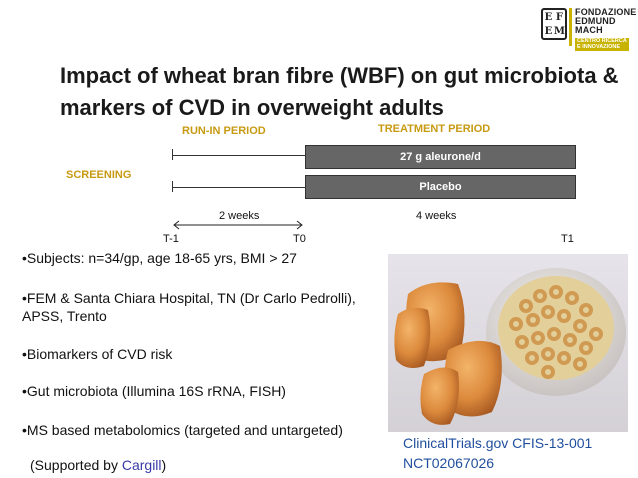 Image resolution: width=638 pixels, height=478 pixels. What do you see at coordinates (224, 131) in the screenshot?
I see `run-in-period-label: RUN-IN PERIOD` at bounding box center [224, 131].